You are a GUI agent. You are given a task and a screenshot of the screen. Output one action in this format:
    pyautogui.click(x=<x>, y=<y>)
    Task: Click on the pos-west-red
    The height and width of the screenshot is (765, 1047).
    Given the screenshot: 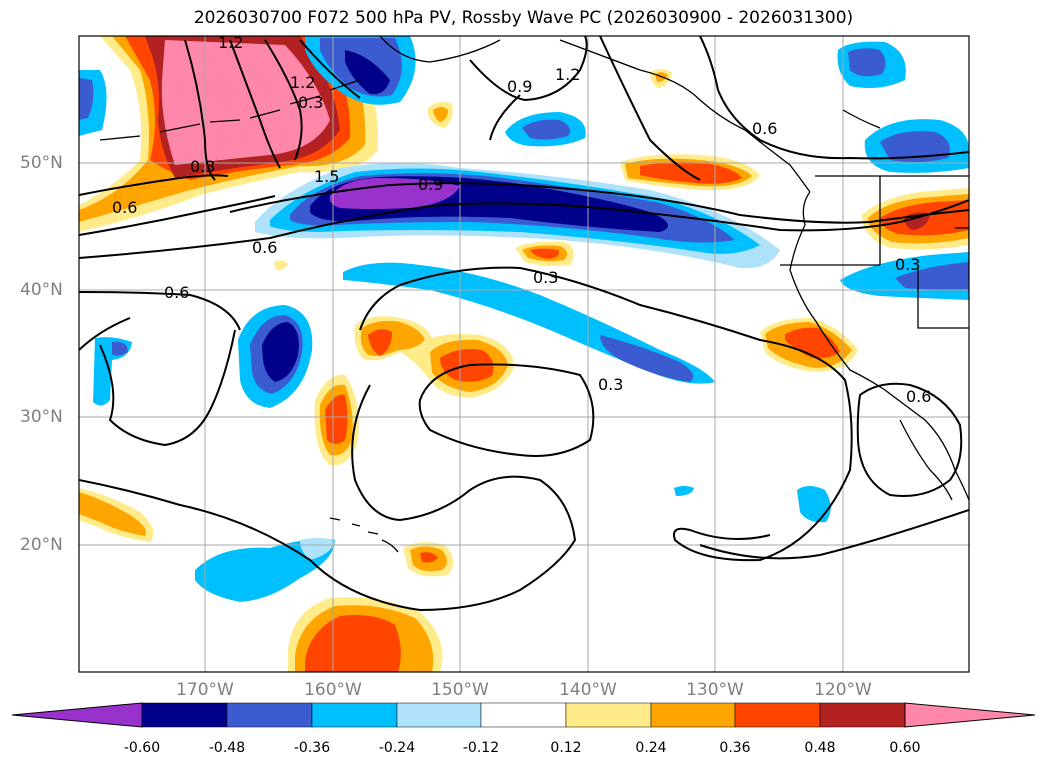 What is the action you would take?
    pyautogui.click(x=336, y=419)
    